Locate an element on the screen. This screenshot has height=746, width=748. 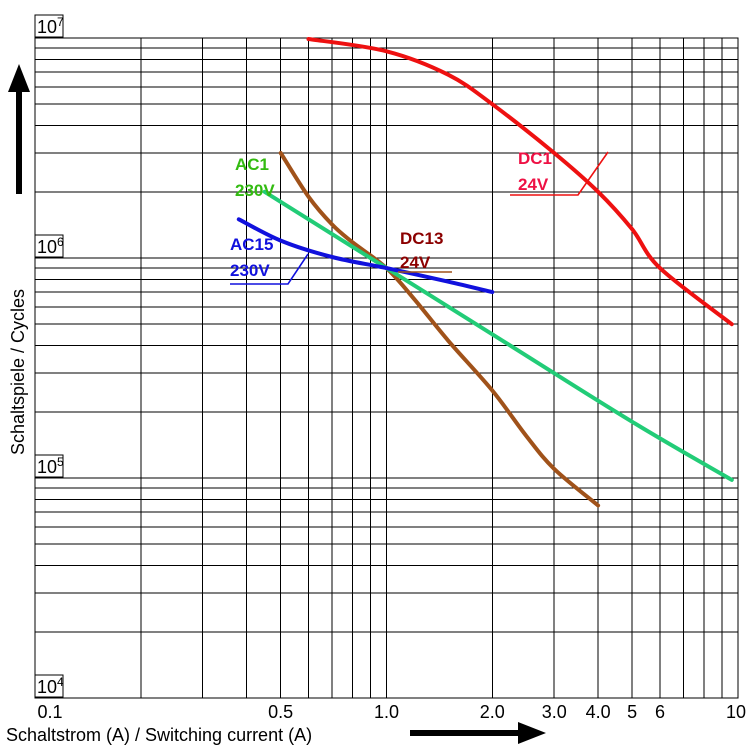
y-decade-text: 105 is located at coordinates (50, 466).